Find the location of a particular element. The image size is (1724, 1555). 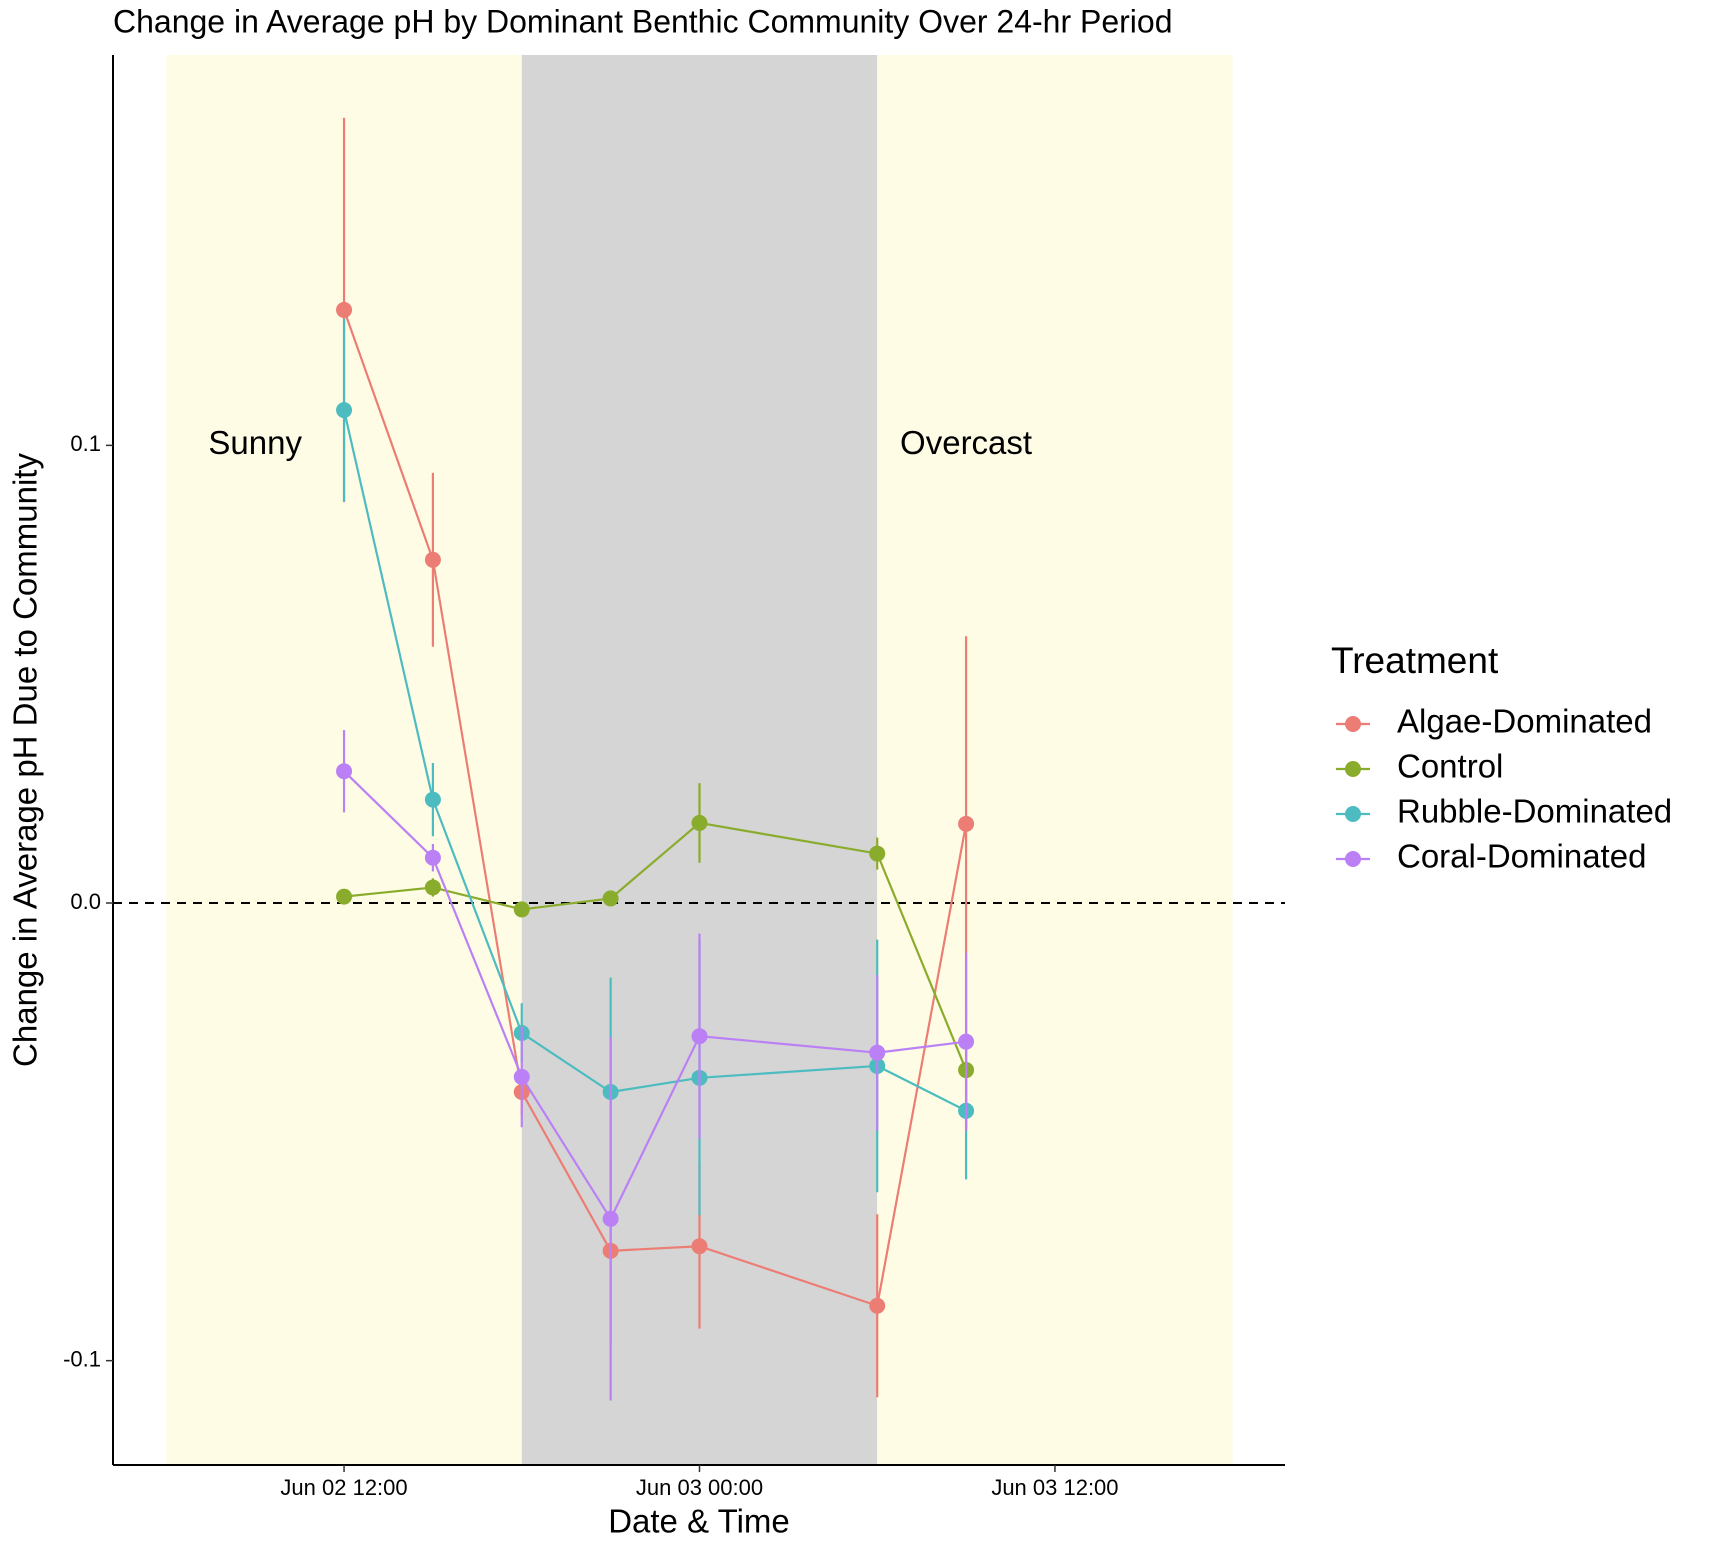

legend-label: Coral-Dominated is located at coordinates (1521, 856).